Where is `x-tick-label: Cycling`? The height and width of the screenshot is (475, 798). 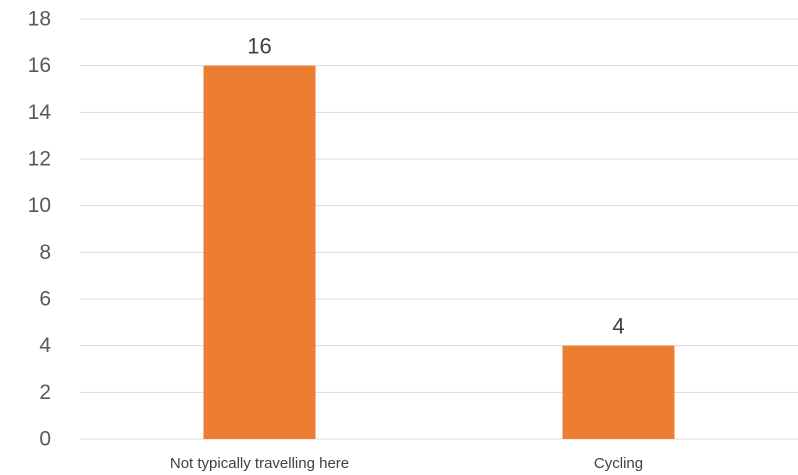
x-tick-label: Cycling is located at coordinates (618, 463).